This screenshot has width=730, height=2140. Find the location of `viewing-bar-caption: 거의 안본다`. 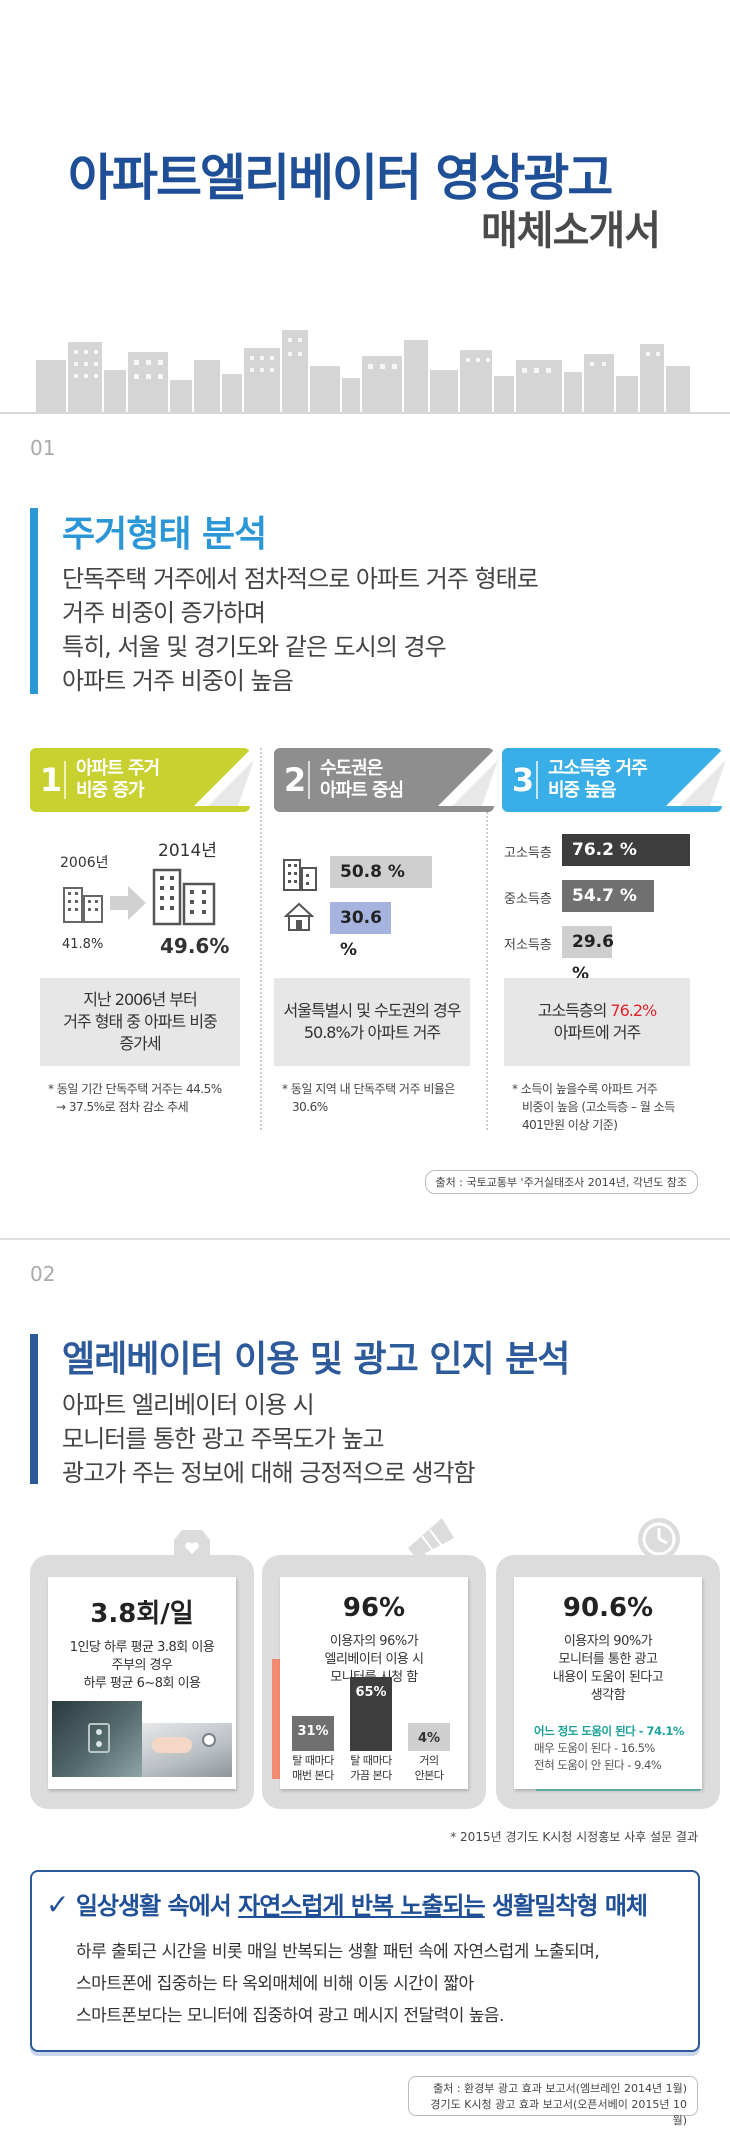

viewing-bar-caption: 거의 안본다 is located at coordinates (429, 1768).